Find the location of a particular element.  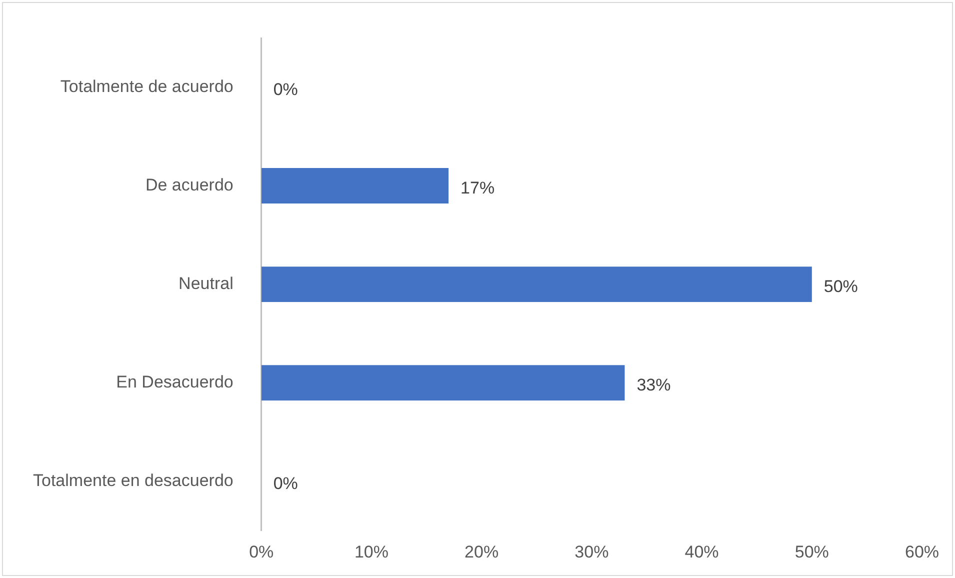

x-tick-label: 20% is located at coordinates (481, 552).